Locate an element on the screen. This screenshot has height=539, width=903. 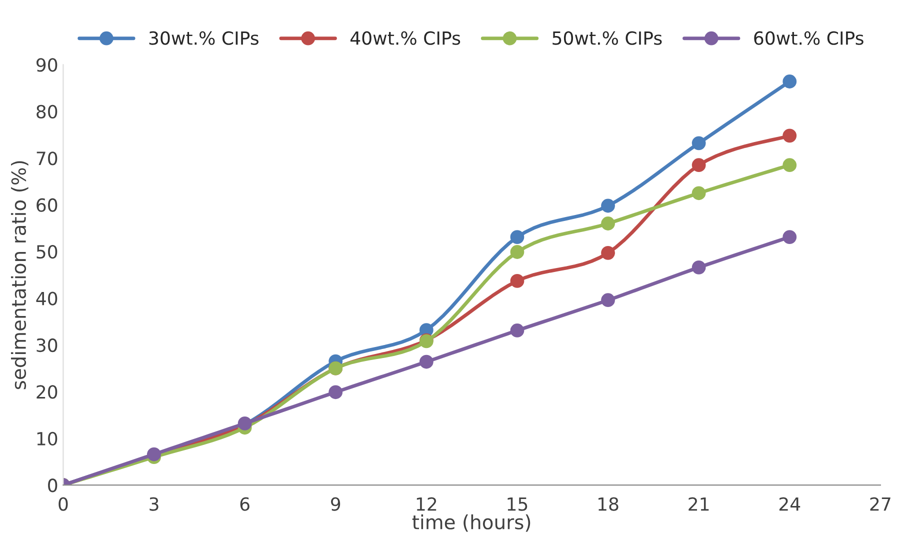
legend-label: 50wt.% CIPs is located at coordinates (607, 38).